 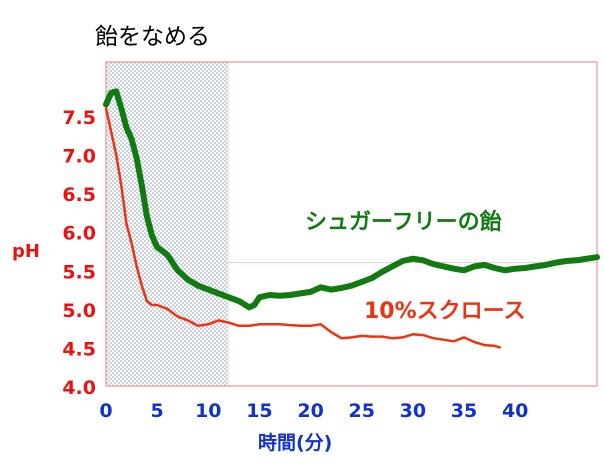 What do you see at coordinates (259, 411) in the screenshot?
I see `x-tick-label: 15` at bounding box center [259, 411].